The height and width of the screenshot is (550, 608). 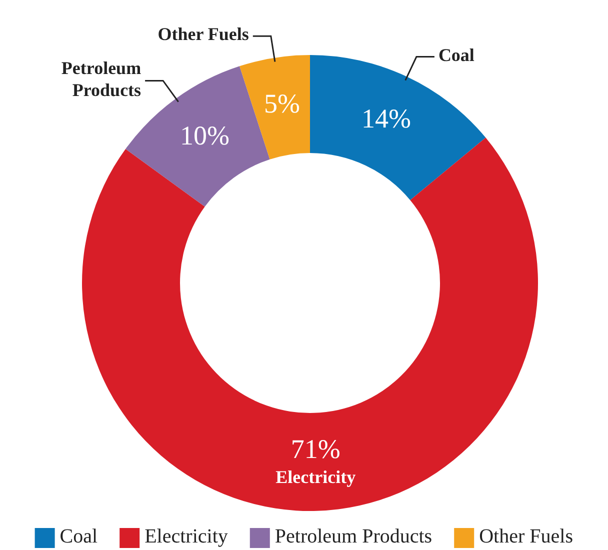 I want to click on legend-label: Other Fuels, so click(x=526, y=537).